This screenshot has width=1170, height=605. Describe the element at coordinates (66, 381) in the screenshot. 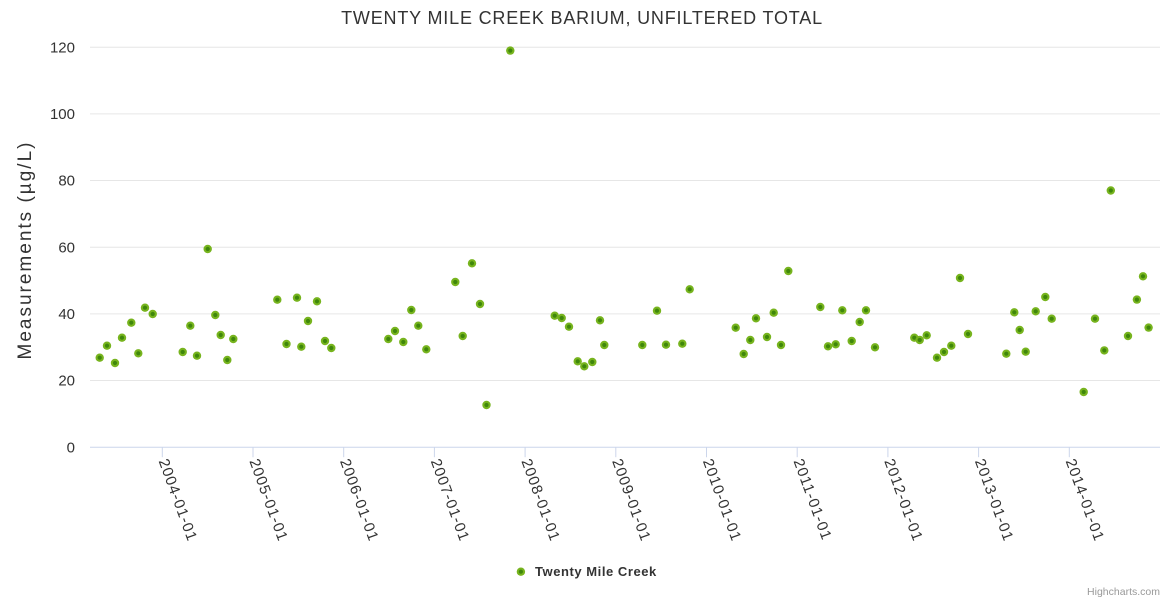

I see `svg-text: 20` at that location.